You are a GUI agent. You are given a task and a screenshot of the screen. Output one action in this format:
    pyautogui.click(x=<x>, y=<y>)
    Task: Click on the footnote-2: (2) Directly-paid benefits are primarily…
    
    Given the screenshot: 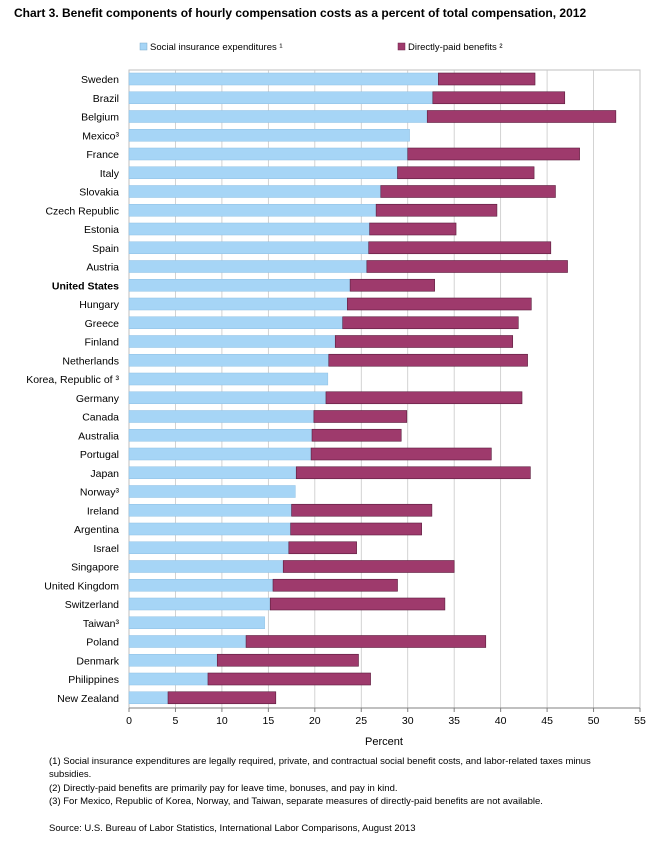 What is the action you would take?
    pyautogui.click(x=223, y=788)
    